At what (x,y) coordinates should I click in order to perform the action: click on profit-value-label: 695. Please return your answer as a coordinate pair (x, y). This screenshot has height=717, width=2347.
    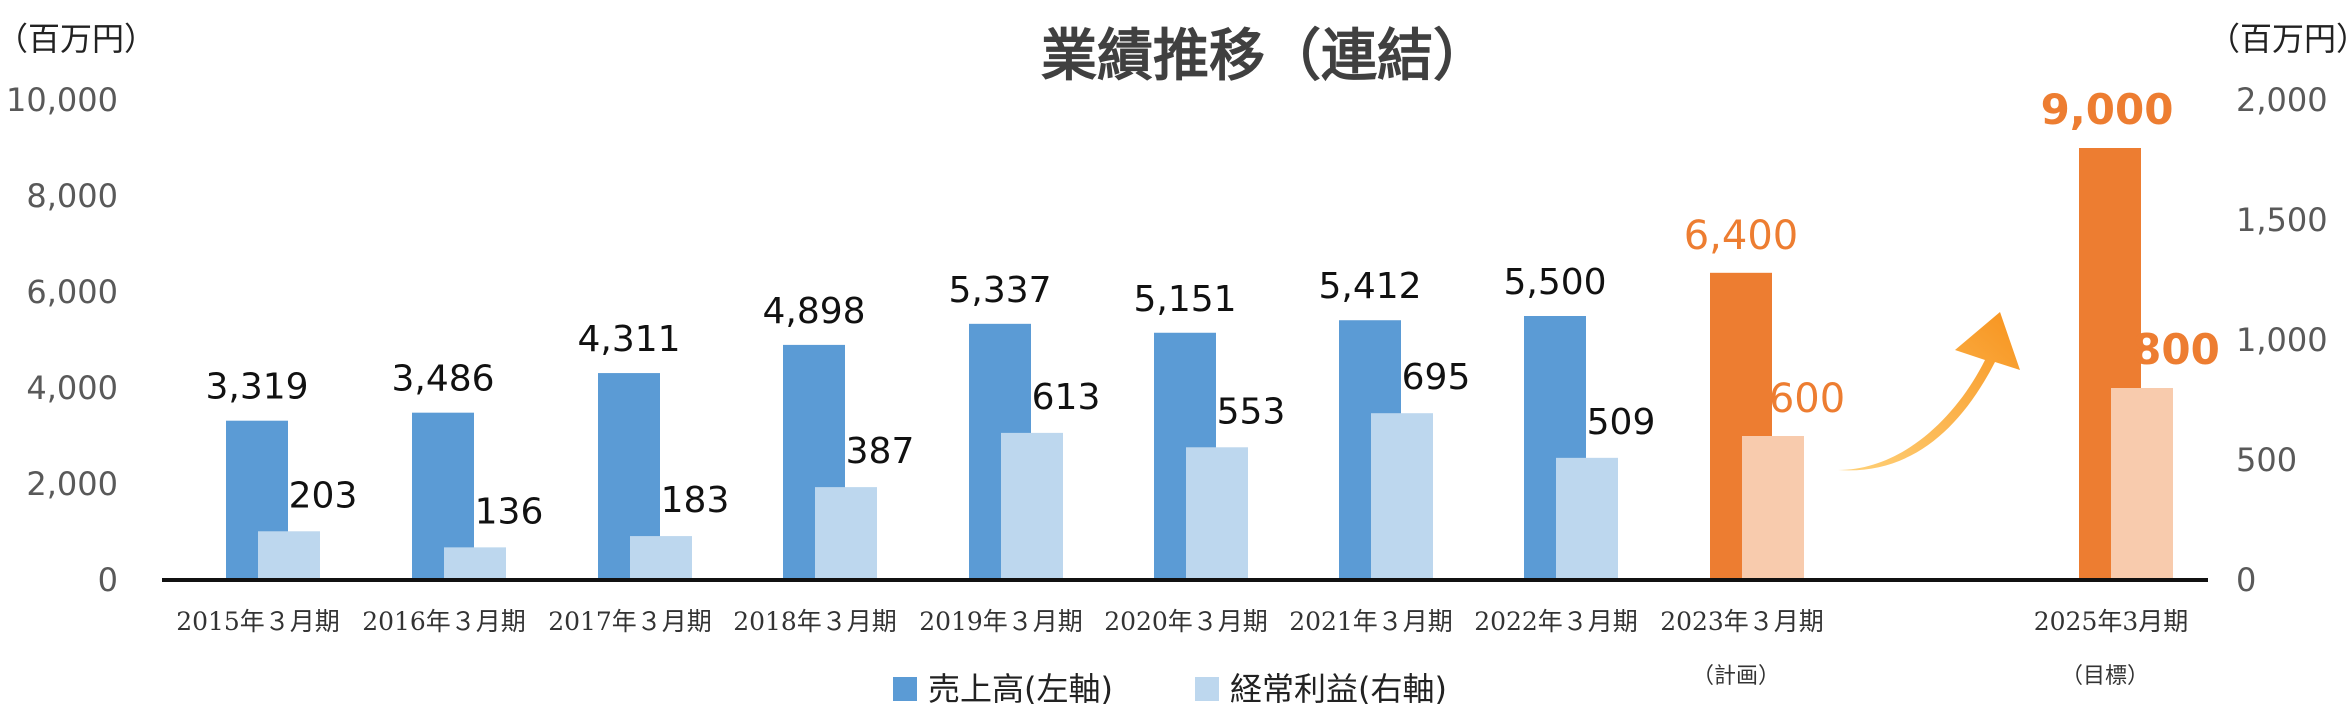
    Looking at the image, I should click on (1436, 377).